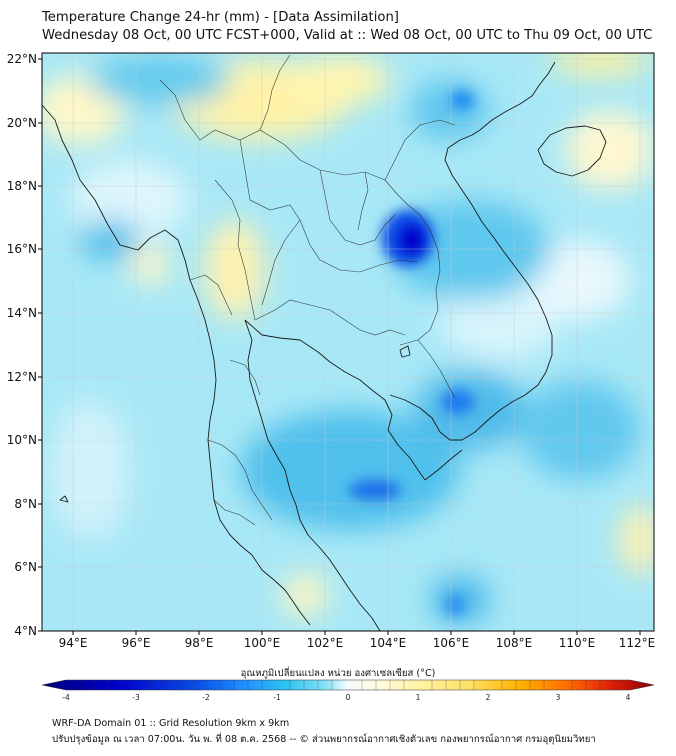 The image size is (676, 756). Describe the element at coordinates (637, 643) in the screenshot. I see `lon-label-112e: 112°E` at that location.